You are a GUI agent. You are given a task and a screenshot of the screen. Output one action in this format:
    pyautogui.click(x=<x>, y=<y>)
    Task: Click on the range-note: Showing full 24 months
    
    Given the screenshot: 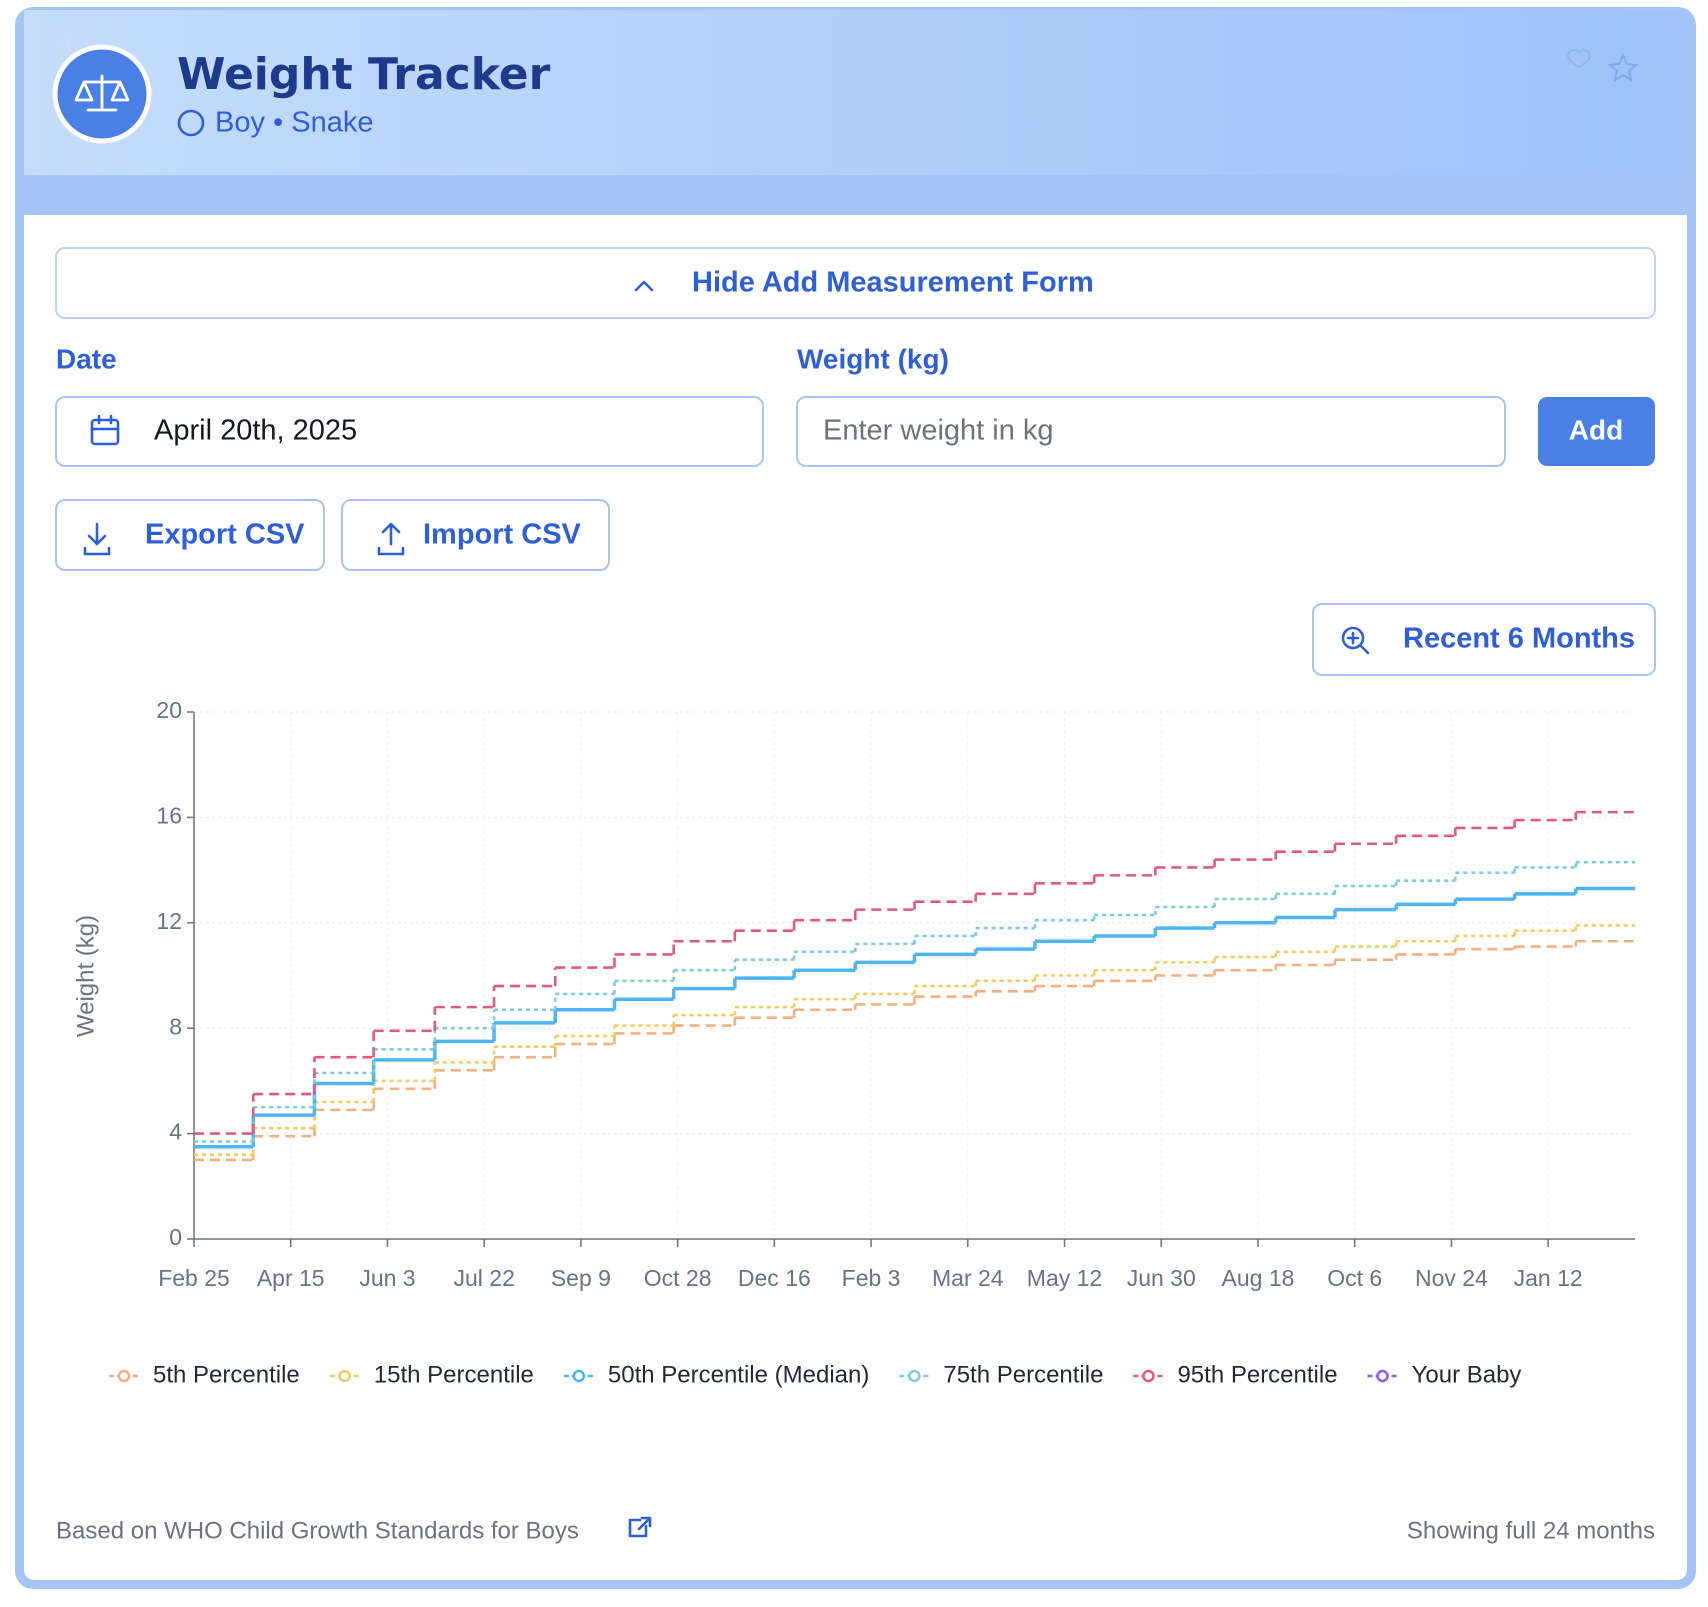 What is the action you would take?
    pyautogui.click(x=1531, y=1530)
    